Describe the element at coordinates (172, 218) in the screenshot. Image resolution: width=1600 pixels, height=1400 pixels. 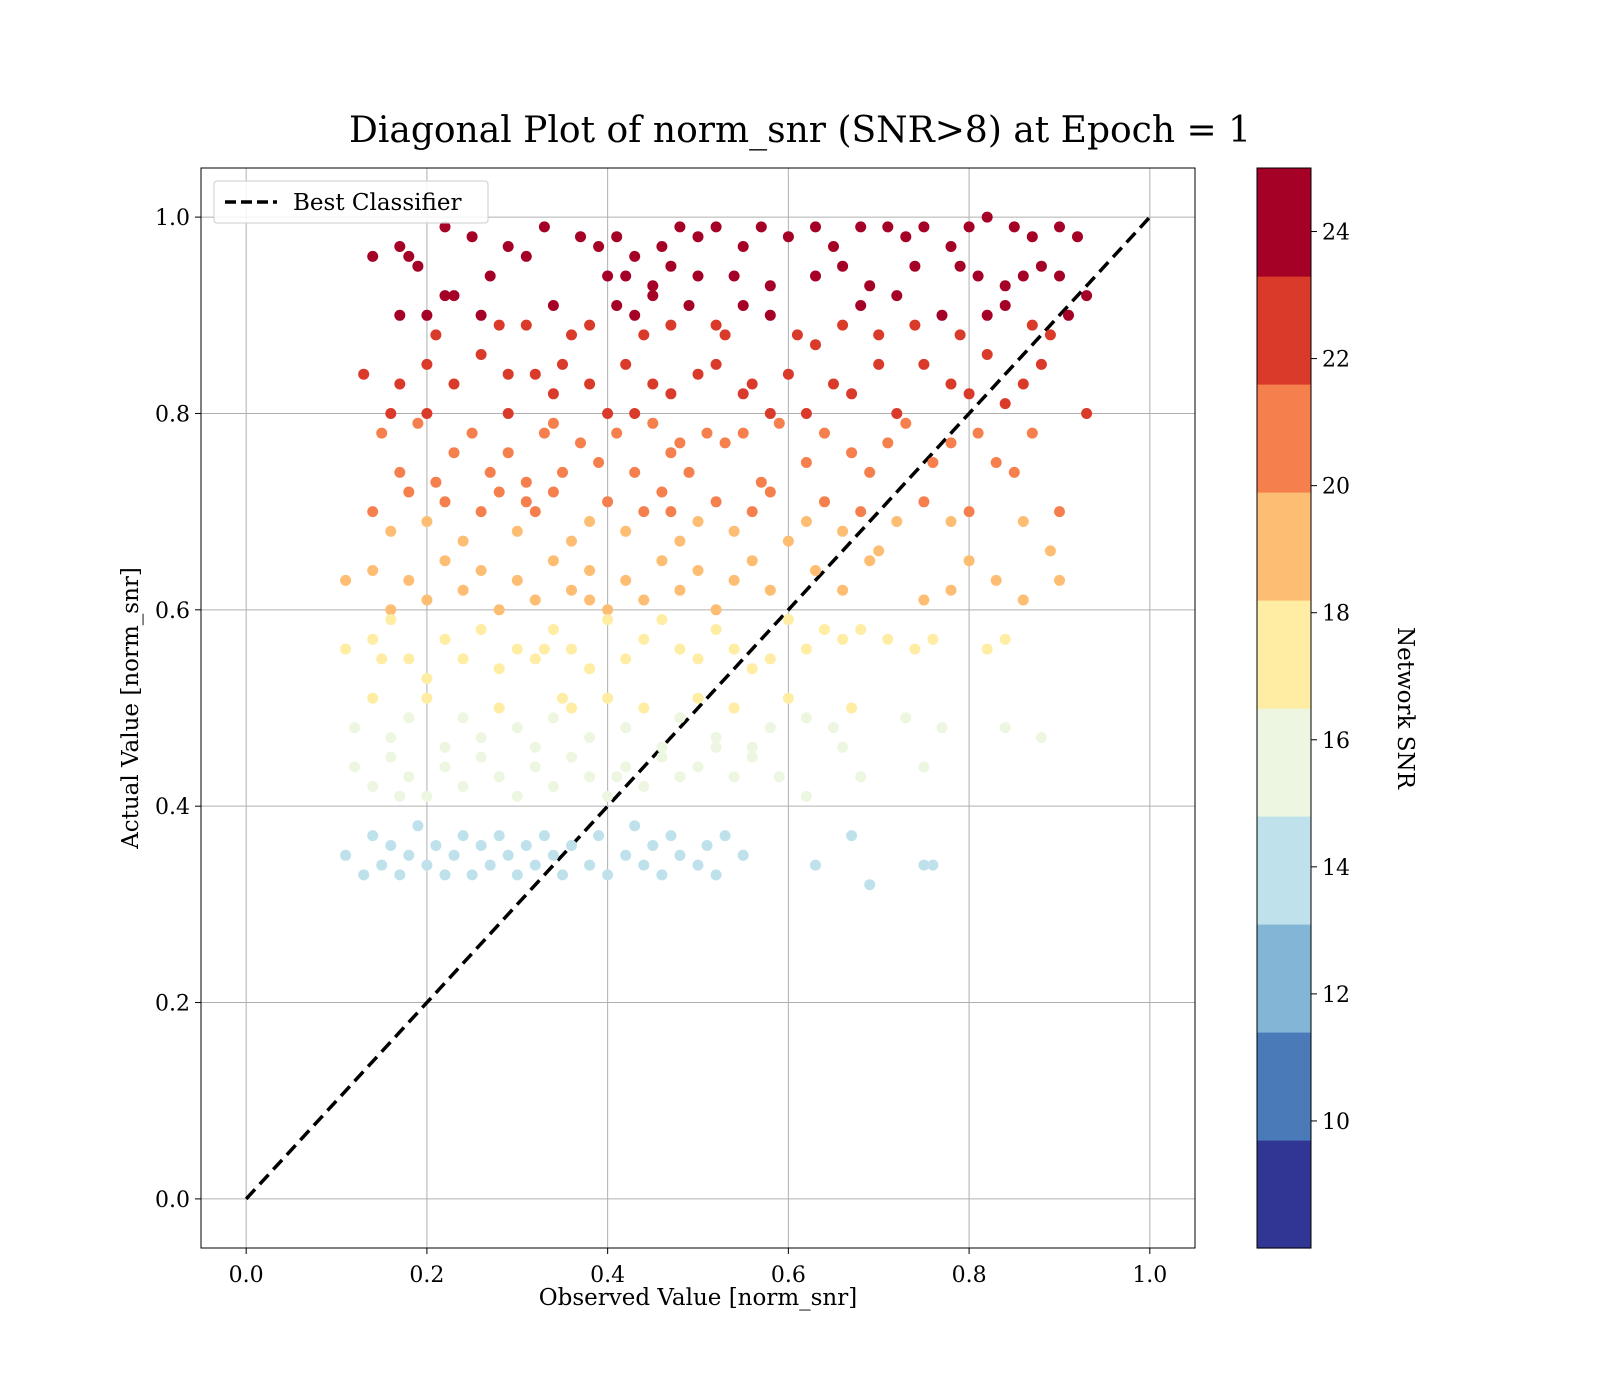
I see `y-tick-label: 1.0` at that location.